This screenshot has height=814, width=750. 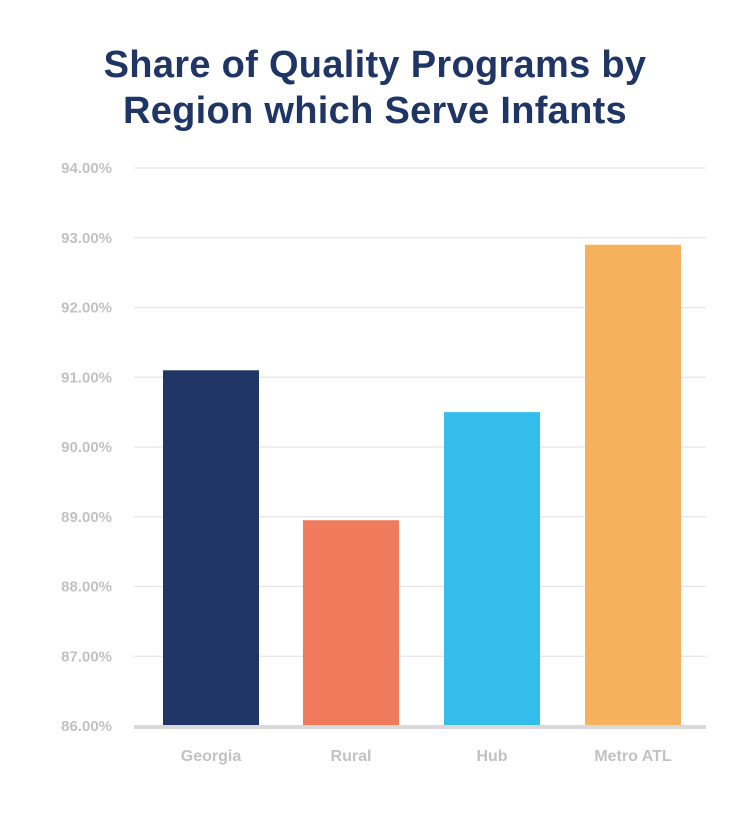 What do you see at coordinates (86, 656) in the screenshot?
I see `y-tick-label: 87.00%` at bounding box center [86, 656].